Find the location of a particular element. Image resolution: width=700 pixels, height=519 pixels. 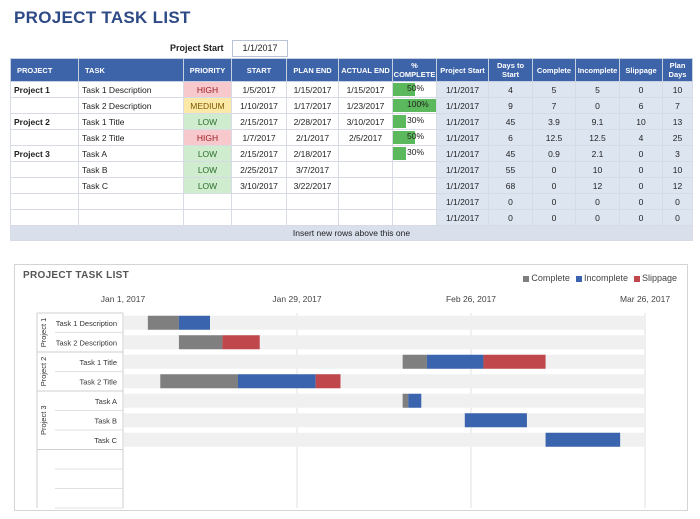

plan-end-cell: 2/1/2017 is located at coordinates (312, 137).